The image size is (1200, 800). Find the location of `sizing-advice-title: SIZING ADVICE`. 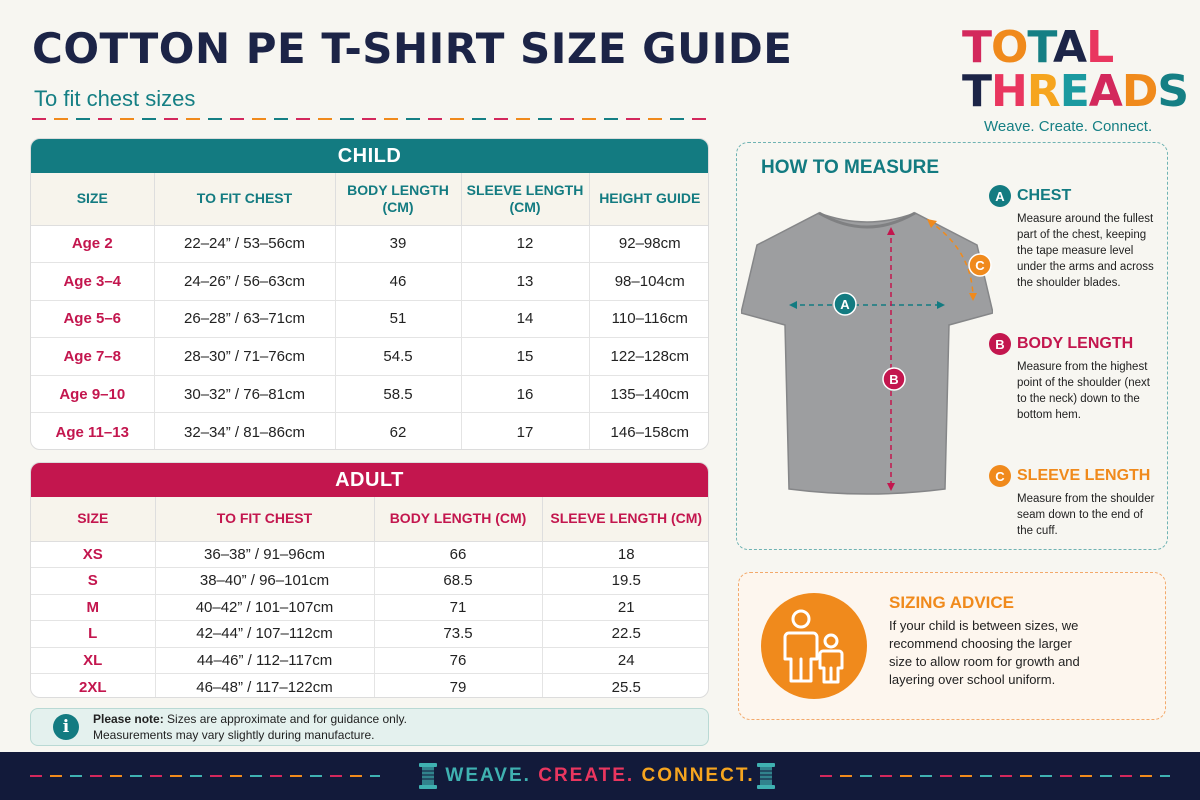

sizing-advice-title: SIZING ADVICE is located at coordinates (951, 602).